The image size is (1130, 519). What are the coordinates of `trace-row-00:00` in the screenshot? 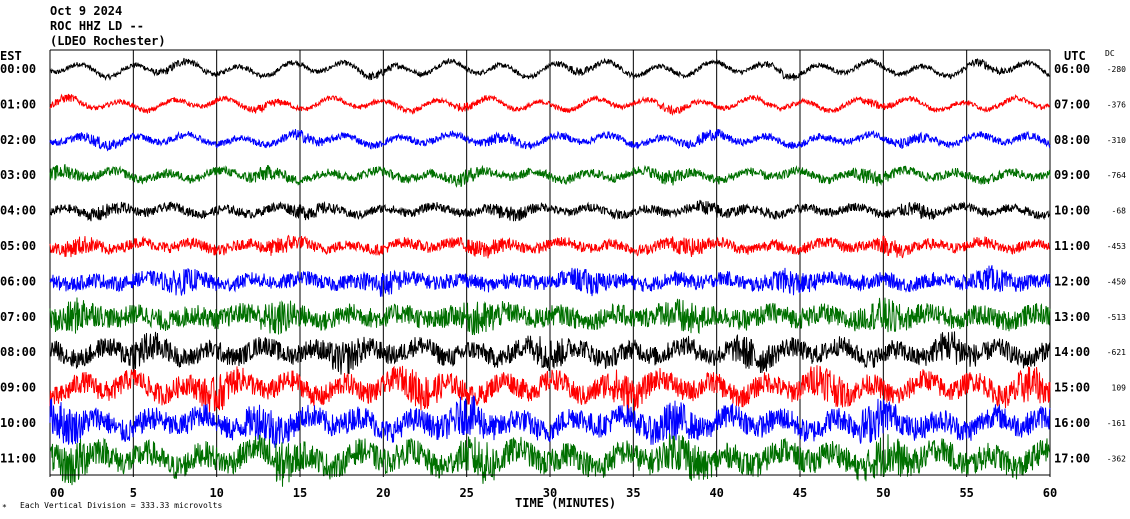 It's located at (550, 69).